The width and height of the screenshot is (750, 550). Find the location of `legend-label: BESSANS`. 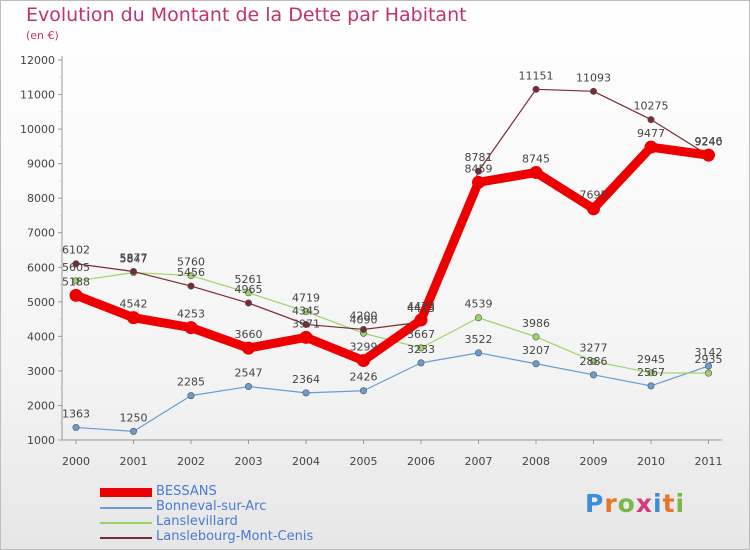

legend-label: BESSANS is located at coordinates (186, 491).